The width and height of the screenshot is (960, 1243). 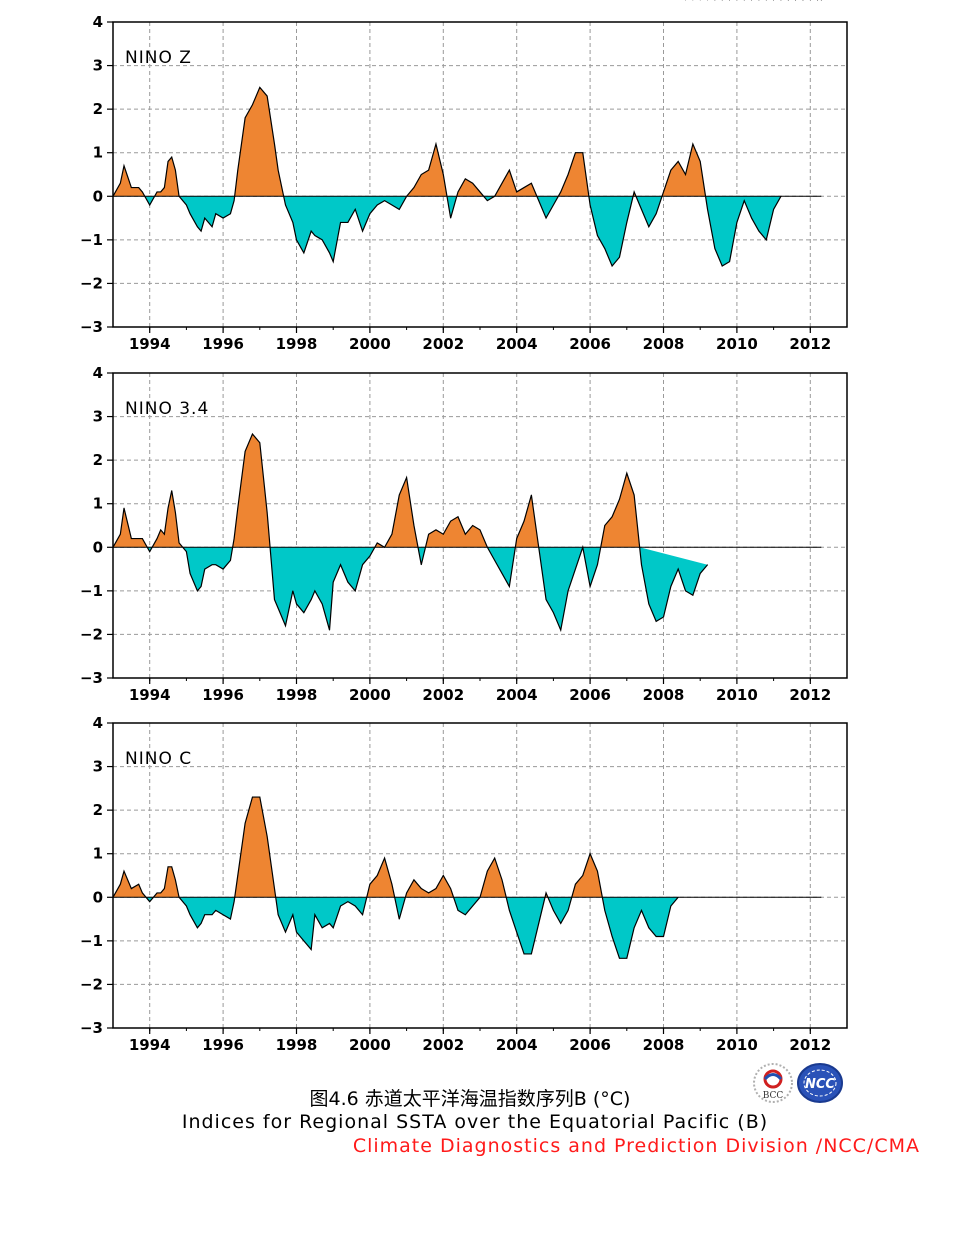 I want to click on panel-label: NINO Z, so click(x=158, y=58).